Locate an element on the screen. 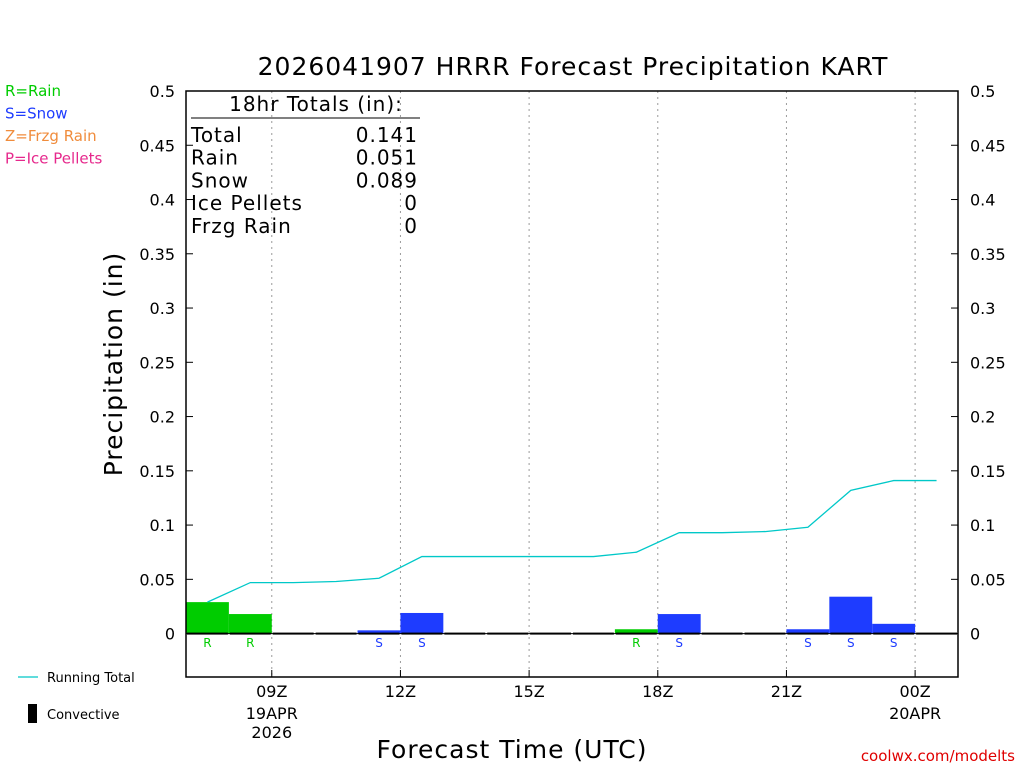  totals-row-value: 0.089 is located at coordinates (387, 180).